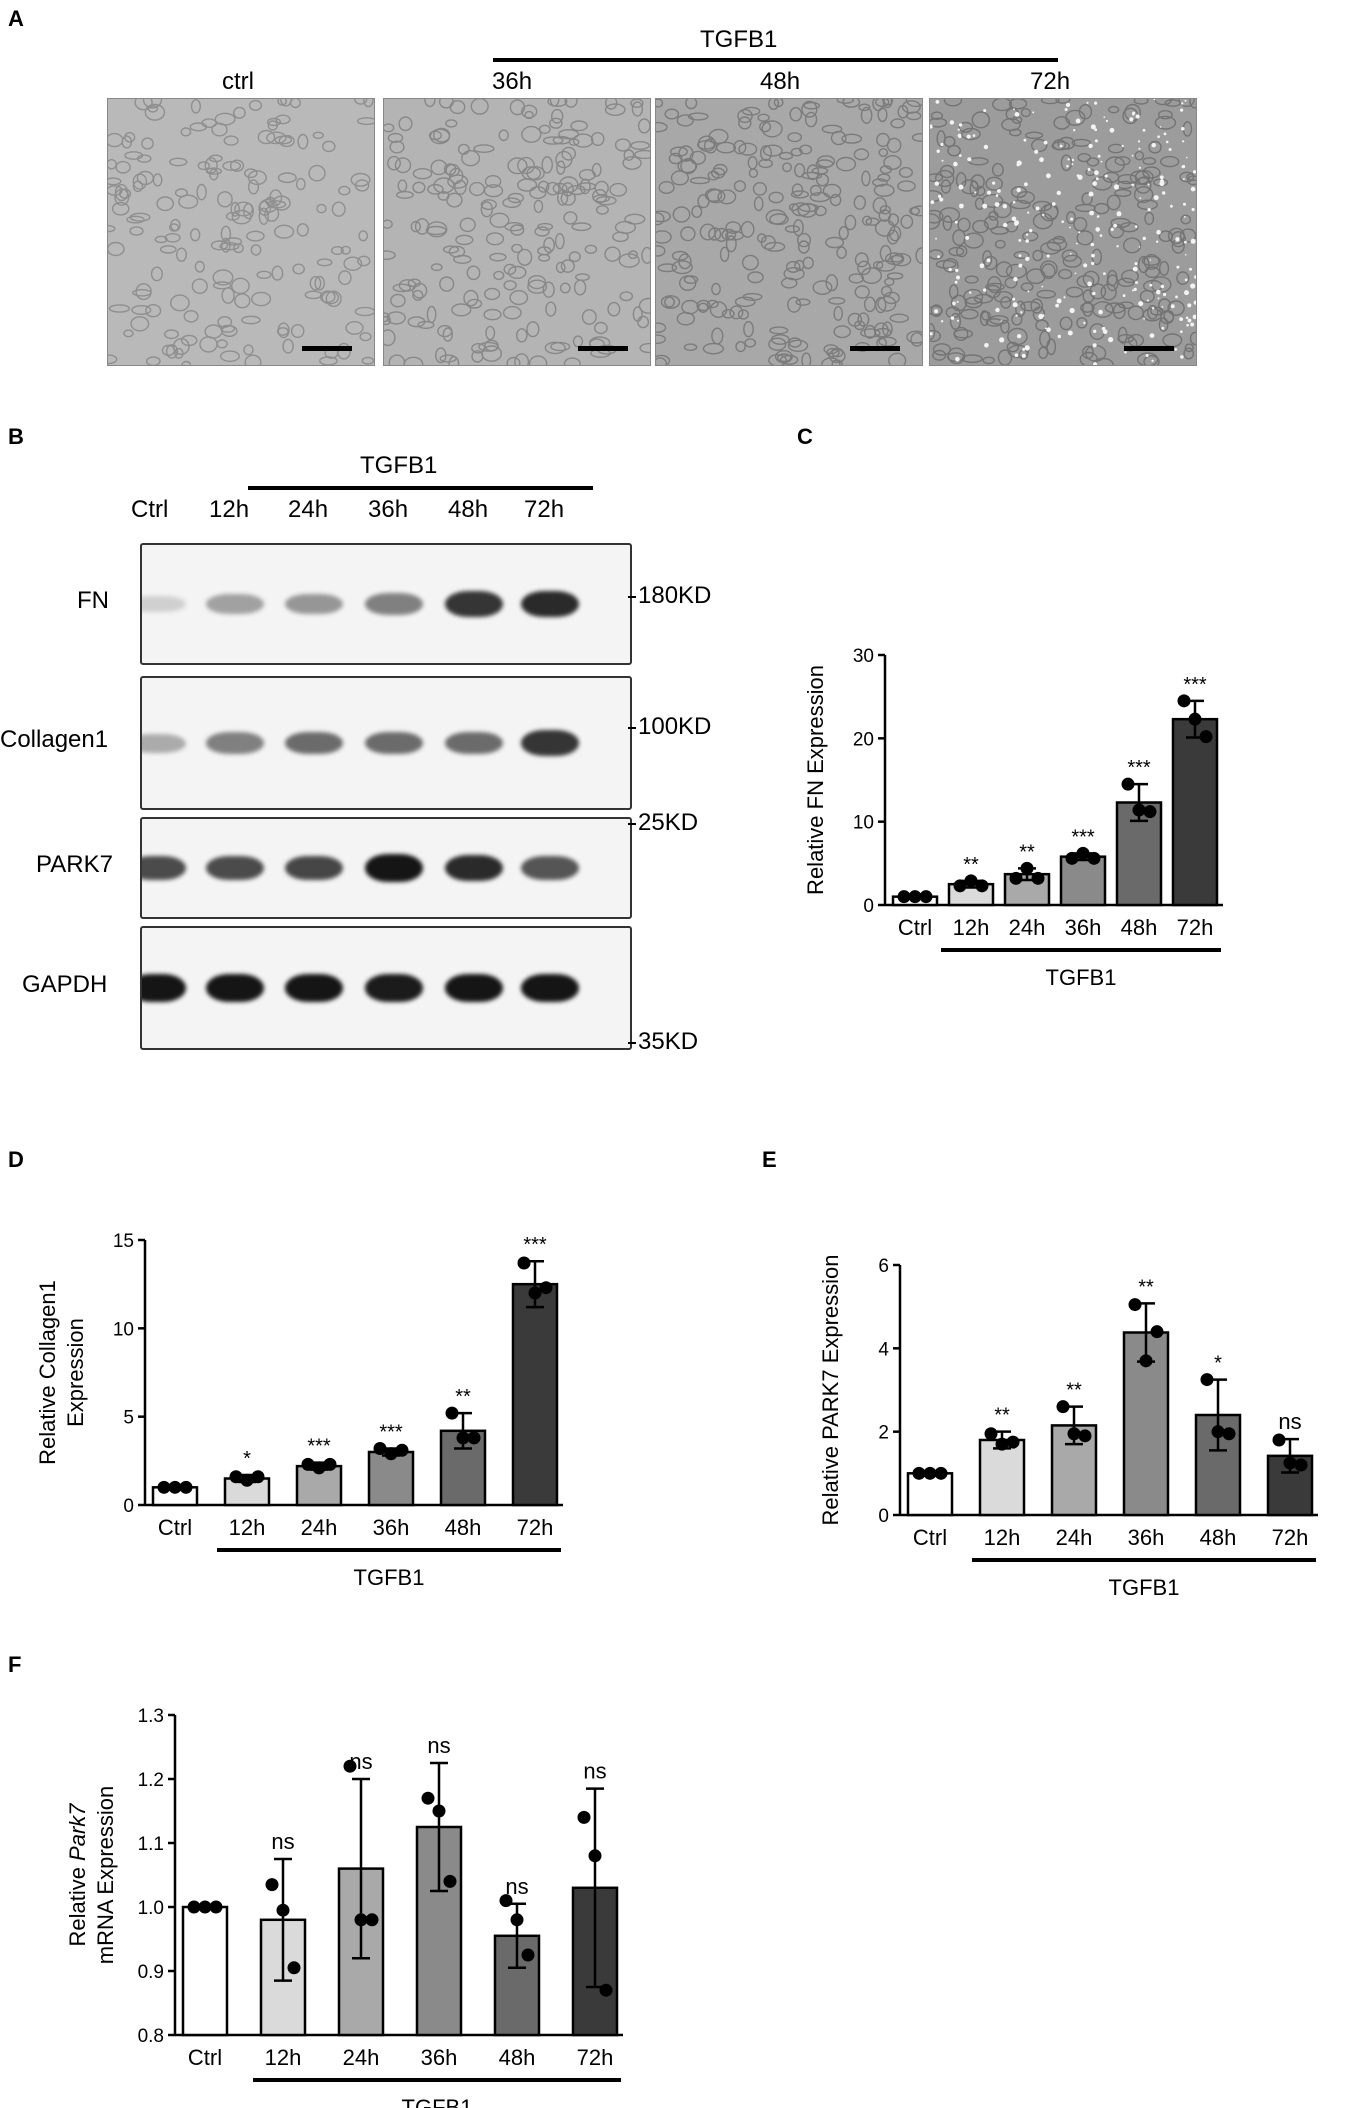 The width and height of the screenshot is (1353, 2108). What do you see at coordinates (388, 509) in the screenshot?
I see `lane-label: 36h` at bounding box center [388, 509].